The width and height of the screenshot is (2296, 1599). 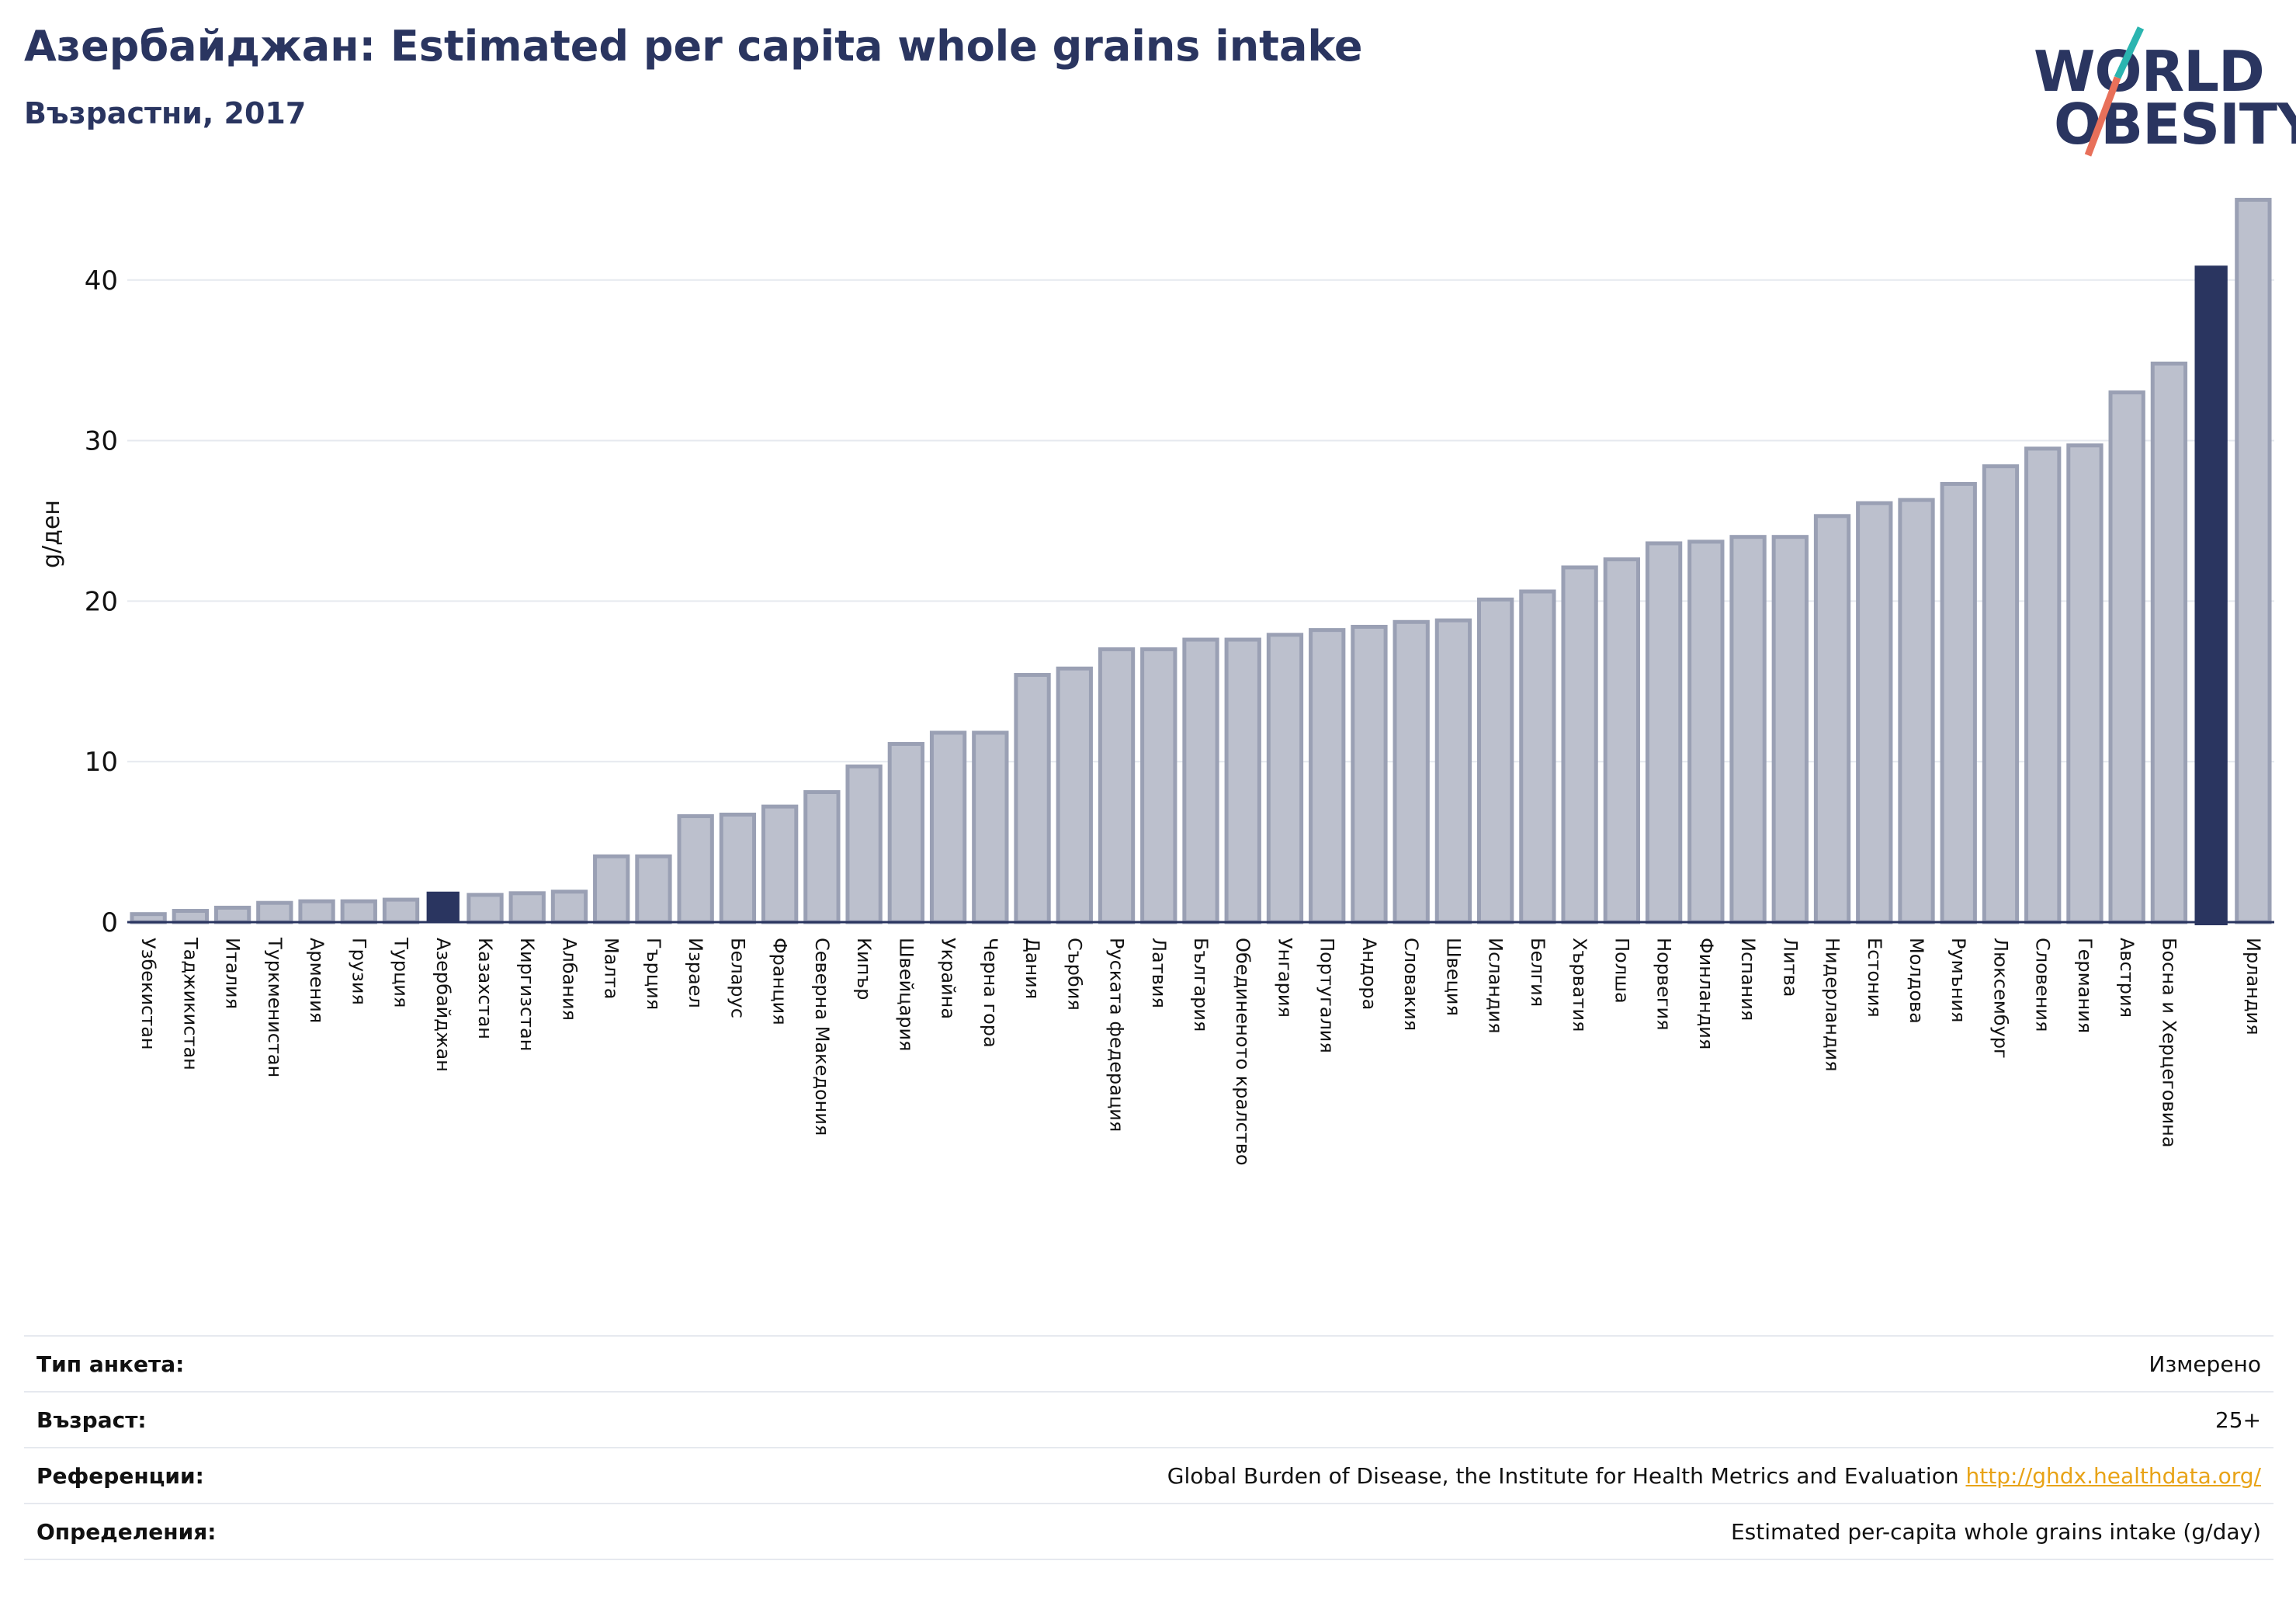 What do you see at coordinates (569, 979) in the screenshot?
I see `x-tick-label: Албания` at bounding box center [569, 979].